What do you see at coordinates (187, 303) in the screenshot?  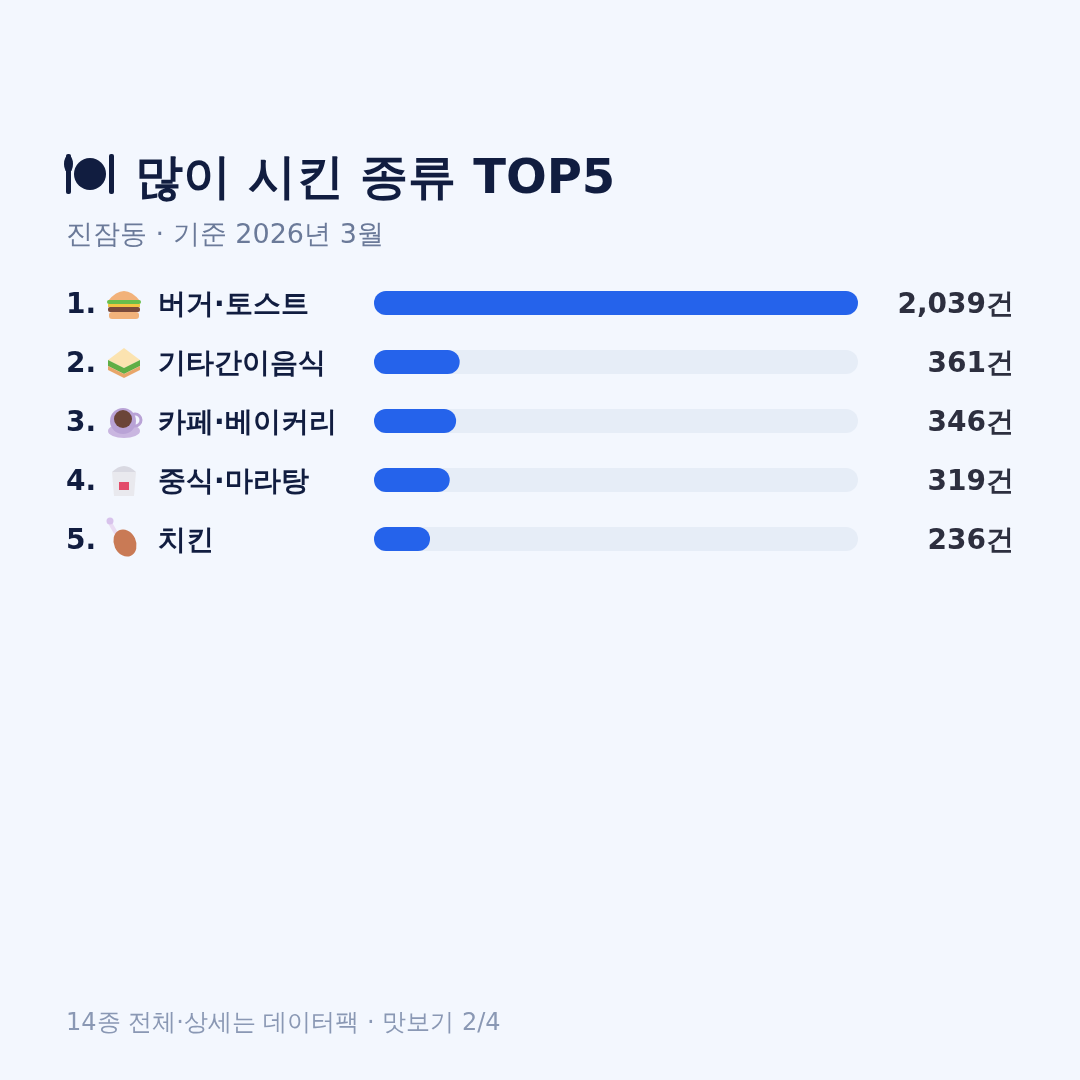 I see `category-label: 1. 버거·토스트` at bounding box center [187, 303].